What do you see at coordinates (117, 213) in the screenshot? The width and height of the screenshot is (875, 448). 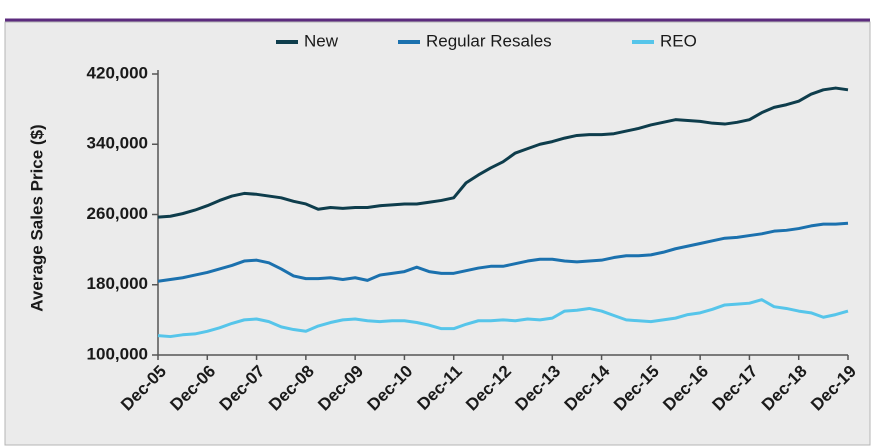 I see `y-tick-label: 260,000` at bounding box center [117, 213].